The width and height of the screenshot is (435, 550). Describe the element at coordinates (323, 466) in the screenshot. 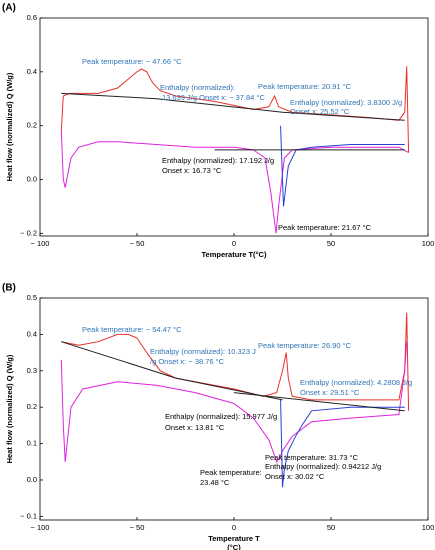

I see `annotation: Enthalpy (normalized): 0.94212 J/g` at that location.